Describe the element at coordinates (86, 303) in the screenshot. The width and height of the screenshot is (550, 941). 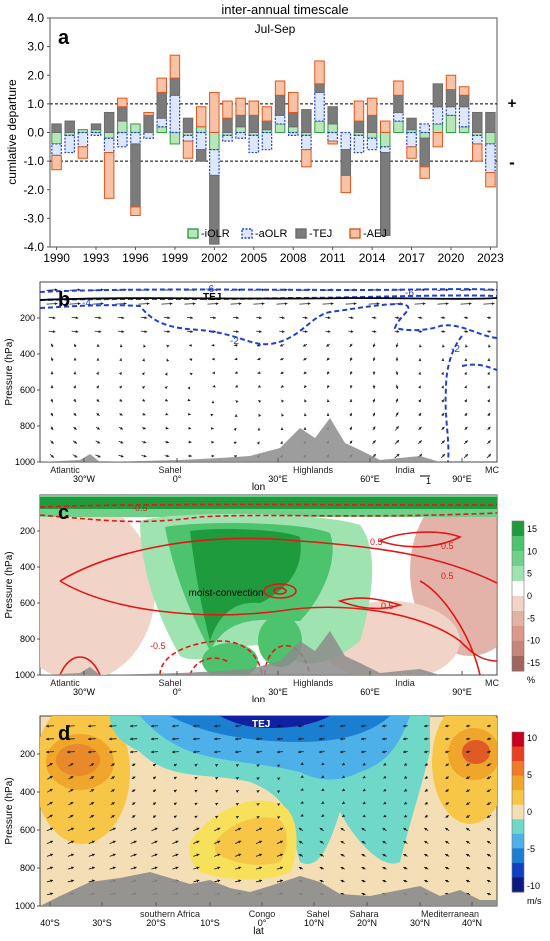
I see `contour-label: -4` at that location.